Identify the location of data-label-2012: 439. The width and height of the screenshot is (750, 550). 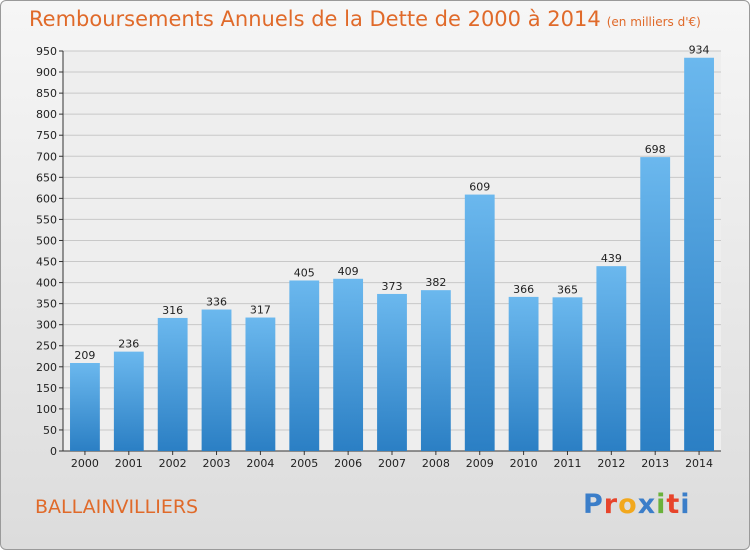
(611, 258).